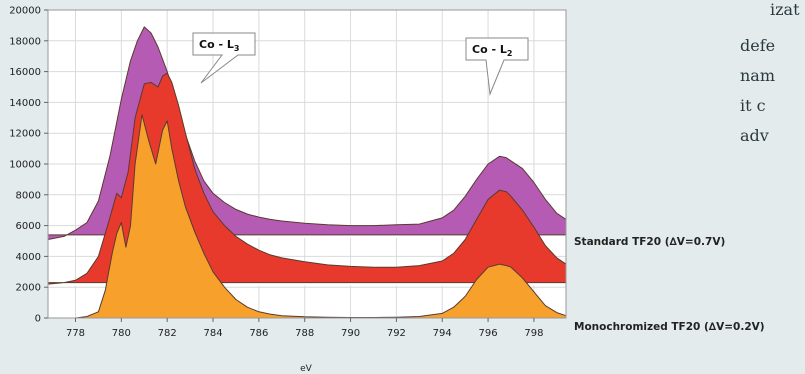 The width and height of the screenshot is (805, 374). What do you see at coordinates (785, 9) in the screenshot?
I see `side-text-line-1: izat` at bounding box center [785, 9].